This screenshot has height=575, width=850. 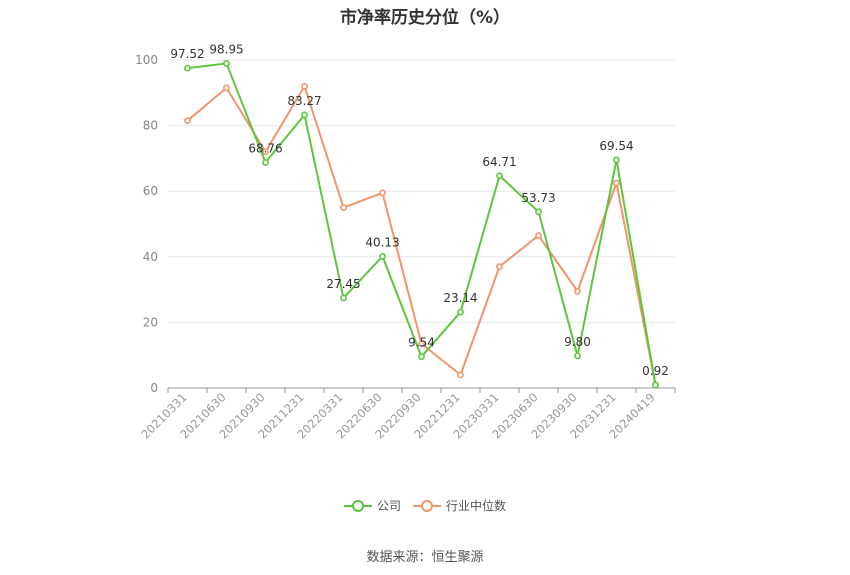 What do you see at coordinates (226, 49) in the screenshot?
I see `data-label: 98.95` at bounding box center [226, 49].